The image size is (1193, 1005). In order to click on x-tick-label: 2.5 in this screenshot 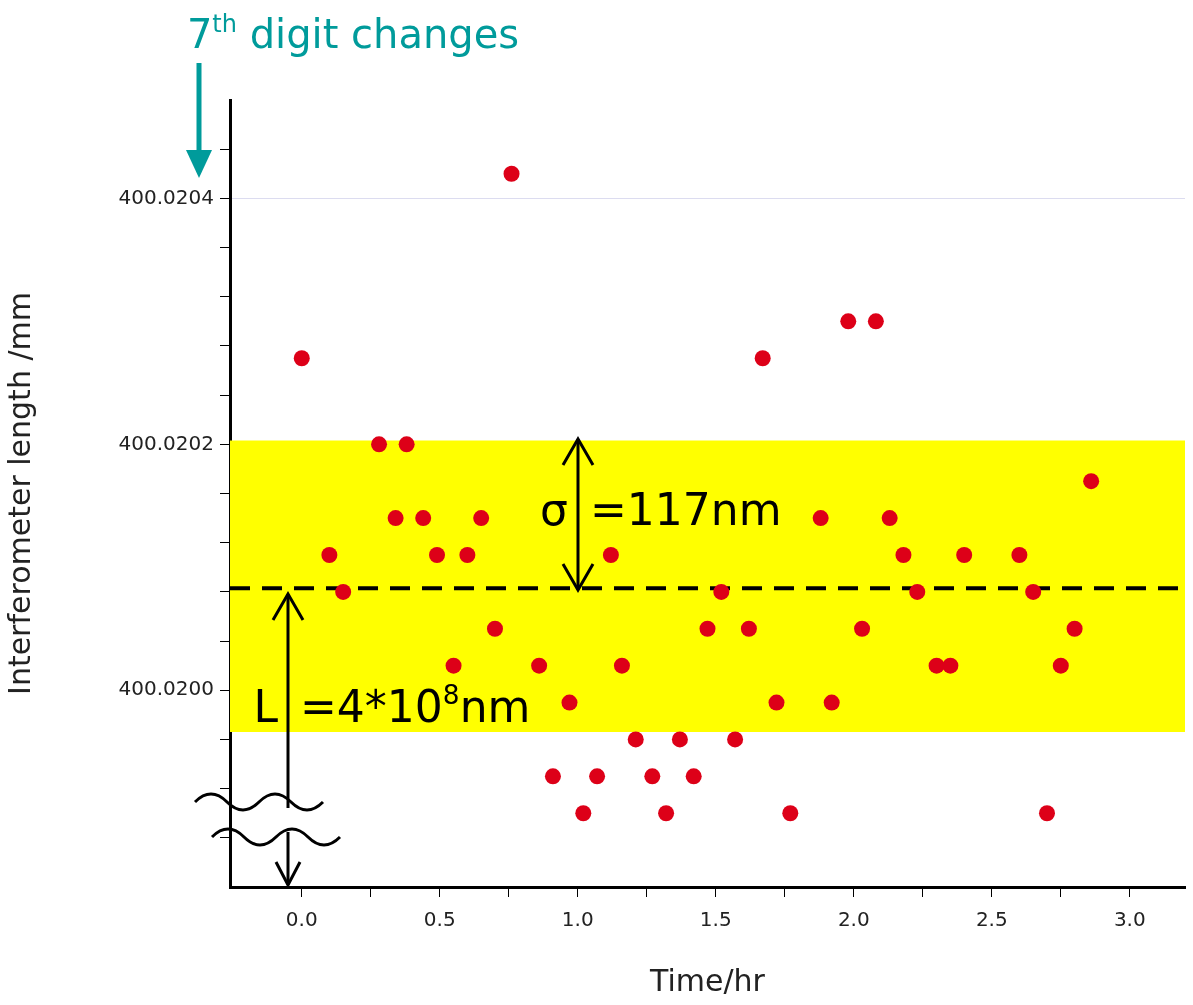, I will do `click(991, 919)`.